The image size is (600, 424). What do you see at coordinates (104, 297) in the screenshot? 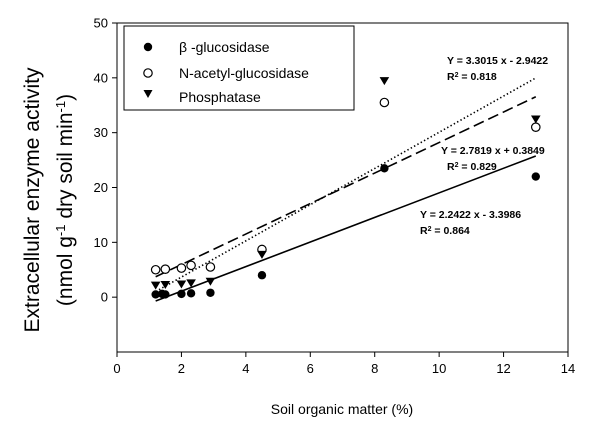
I see `y-tick-label: 0` at bounding box center [104, 297].